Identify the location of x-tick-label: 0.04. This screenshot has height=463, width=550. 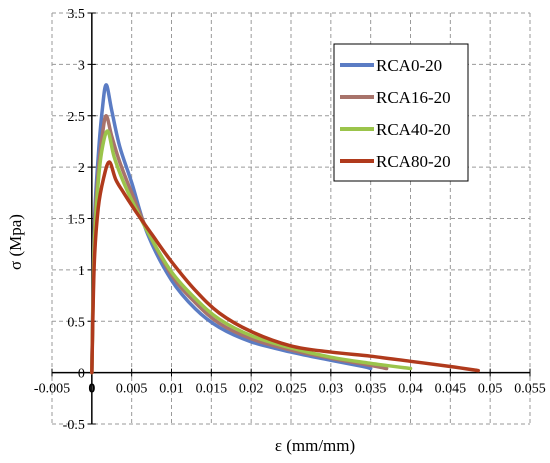
(410, 389).